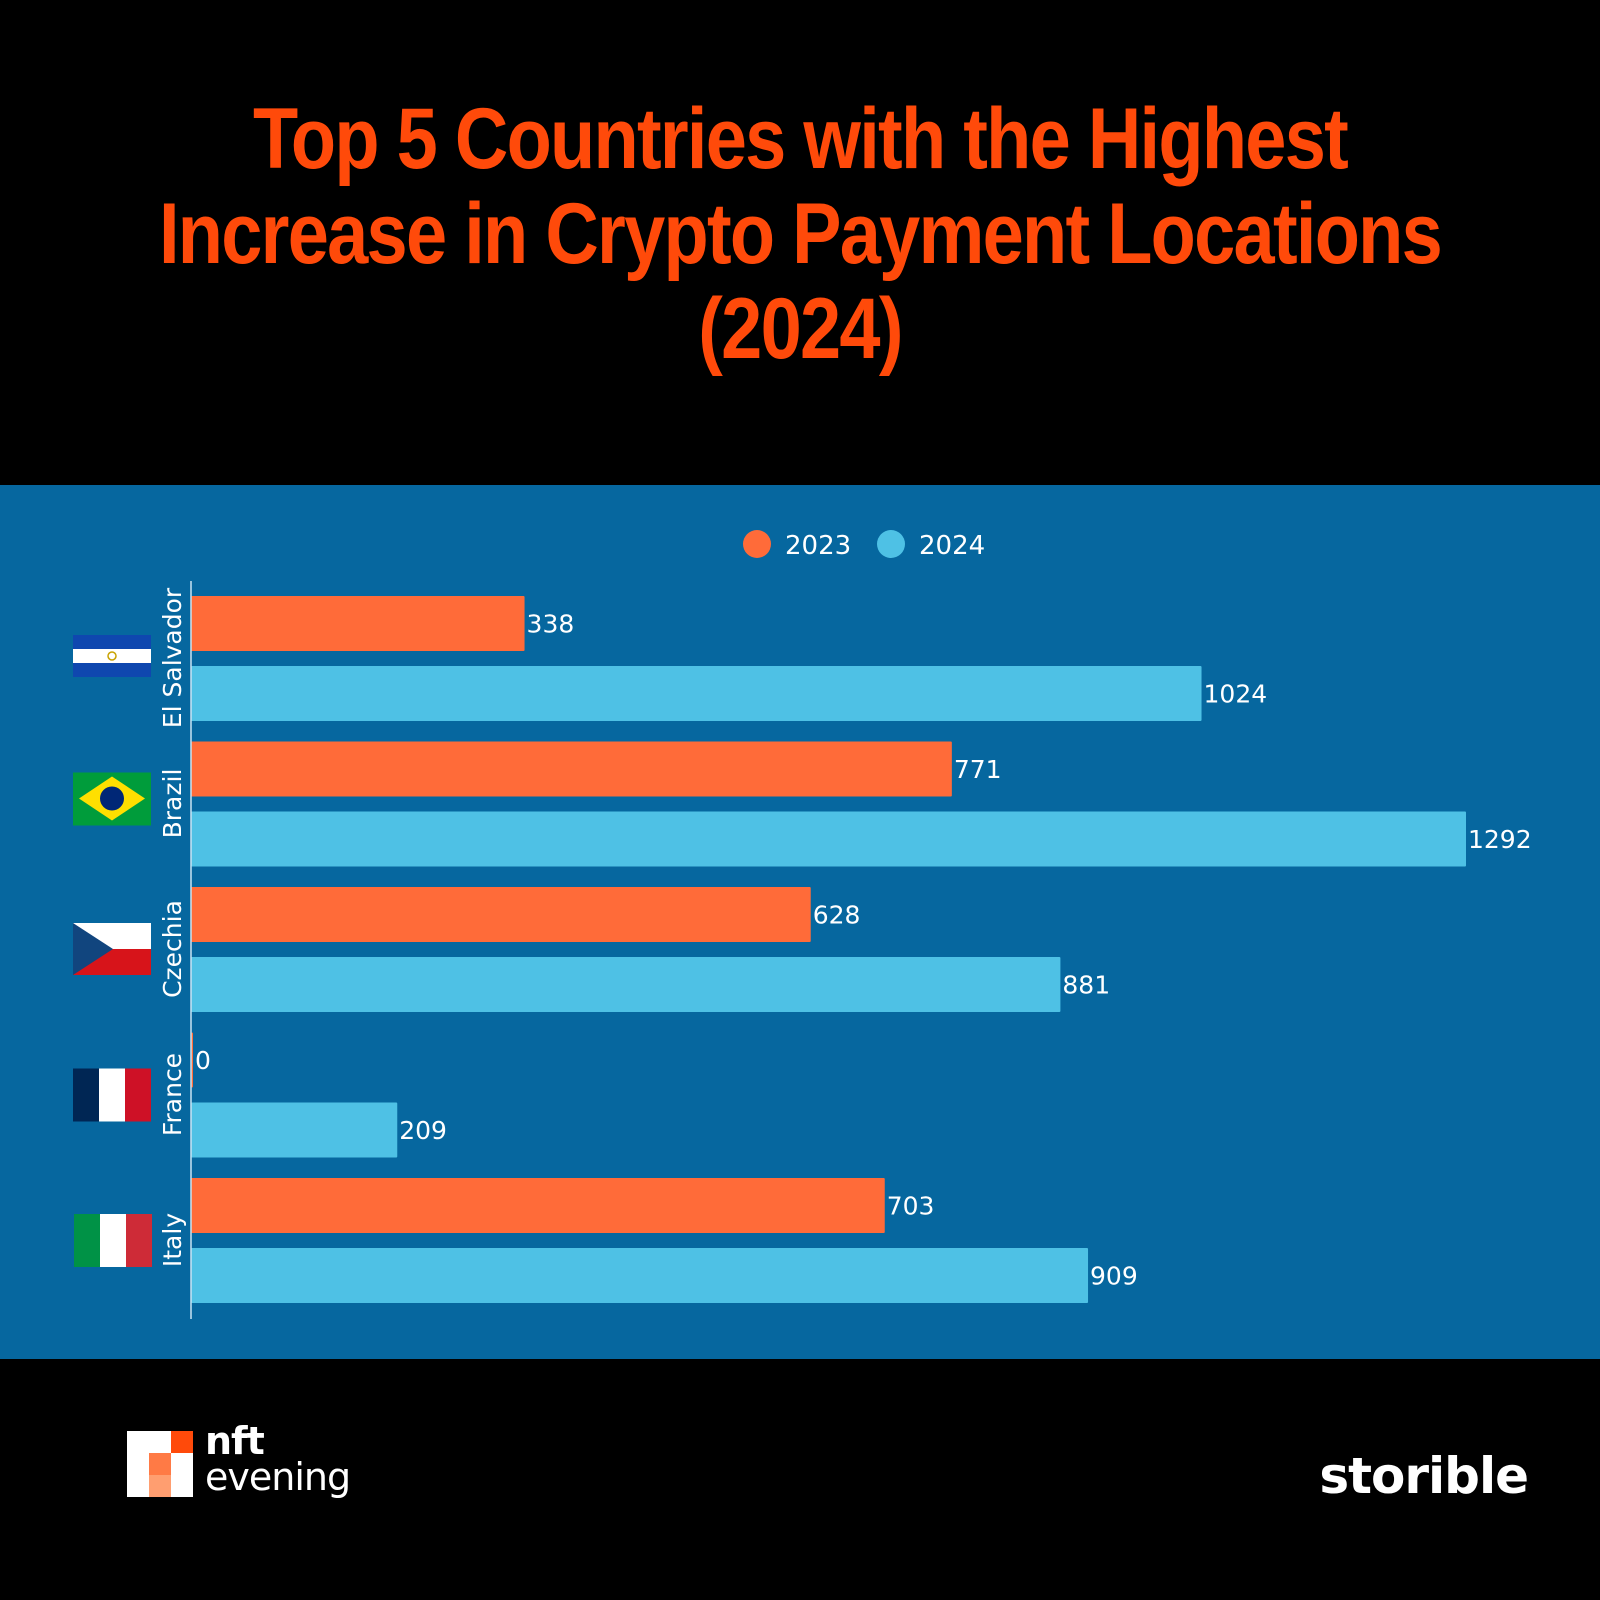  What do you see at coordinates (837, 915) in the screenshot?
I see `data-label: 628` at bounding box center [837, 915].